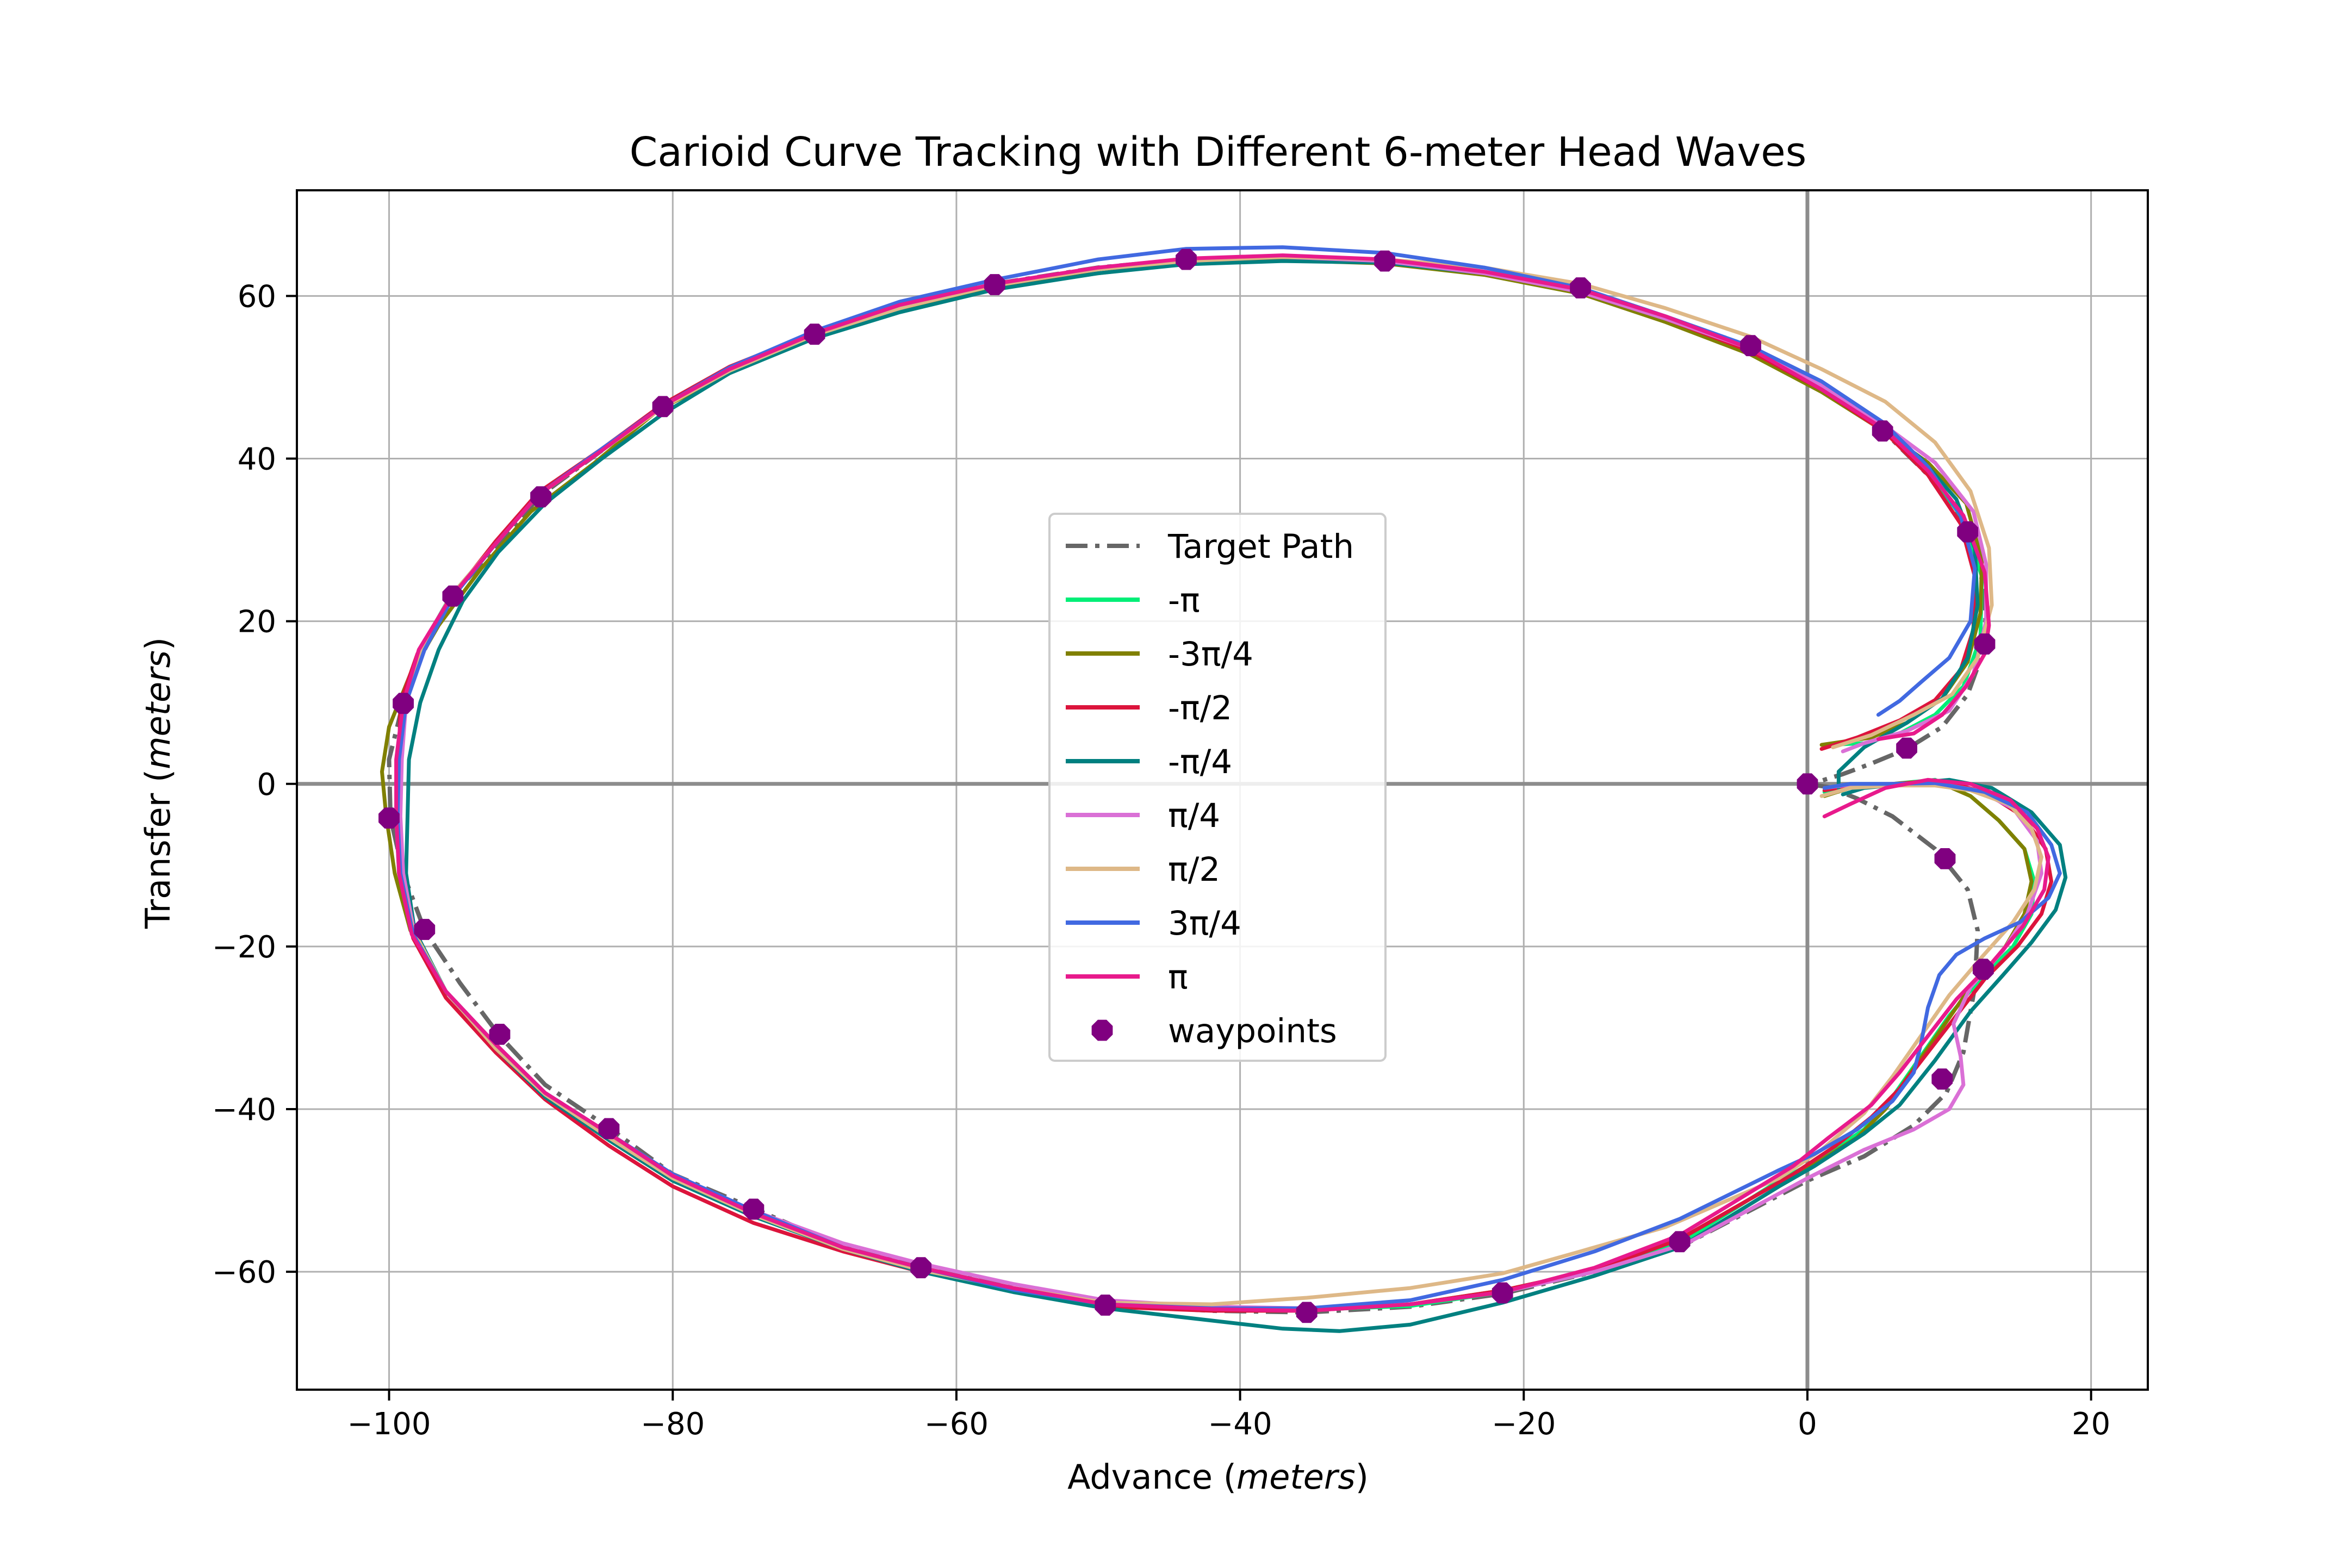  Describe the element at coordinates (1204, 923) in the screenshot. I see `legend-label: 3π/4` at that location.